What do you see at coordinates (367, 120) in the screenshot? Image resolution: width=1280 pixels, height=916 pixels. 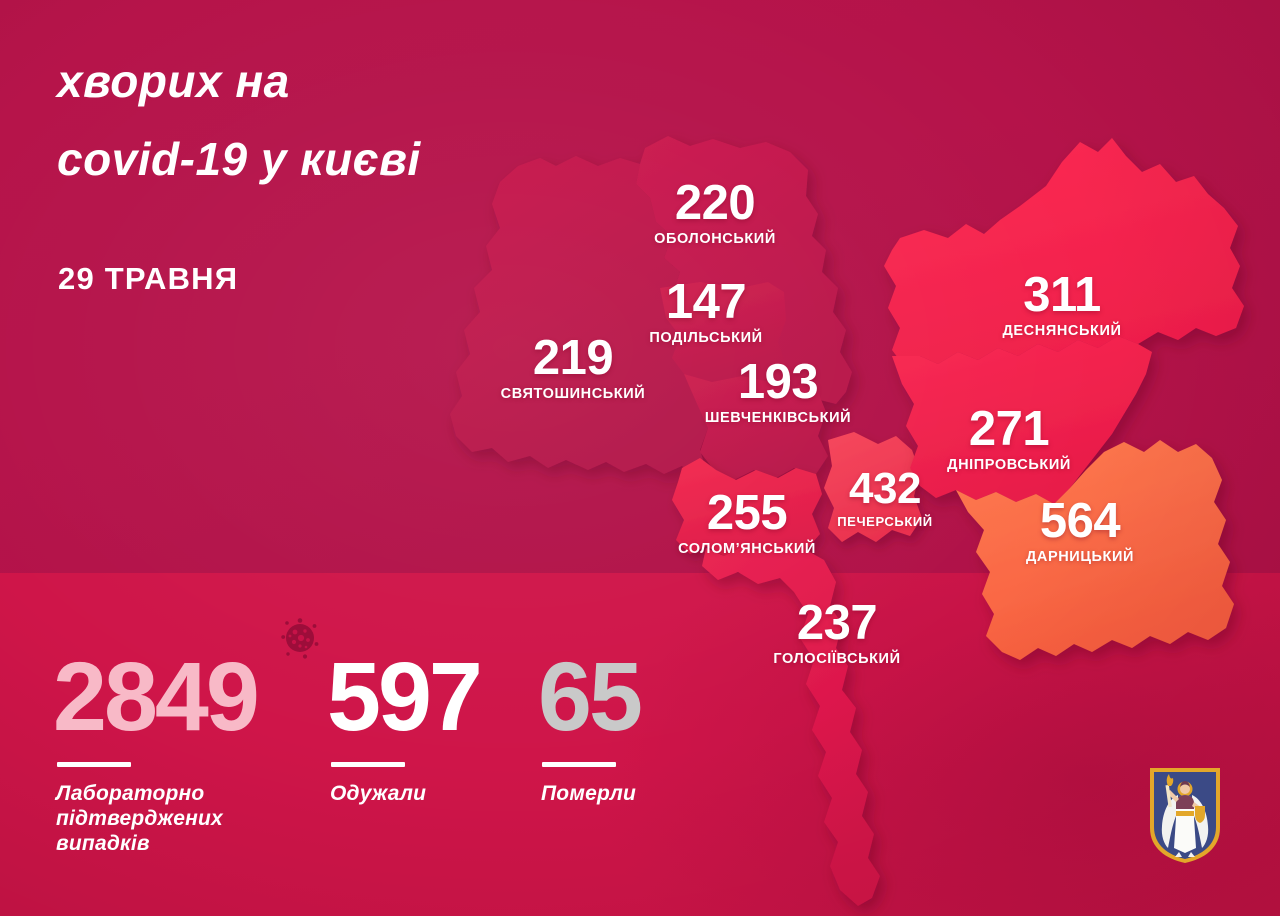 I see `page-title: хворих на covid-19 у Києві` at bounding box center [367, 120].